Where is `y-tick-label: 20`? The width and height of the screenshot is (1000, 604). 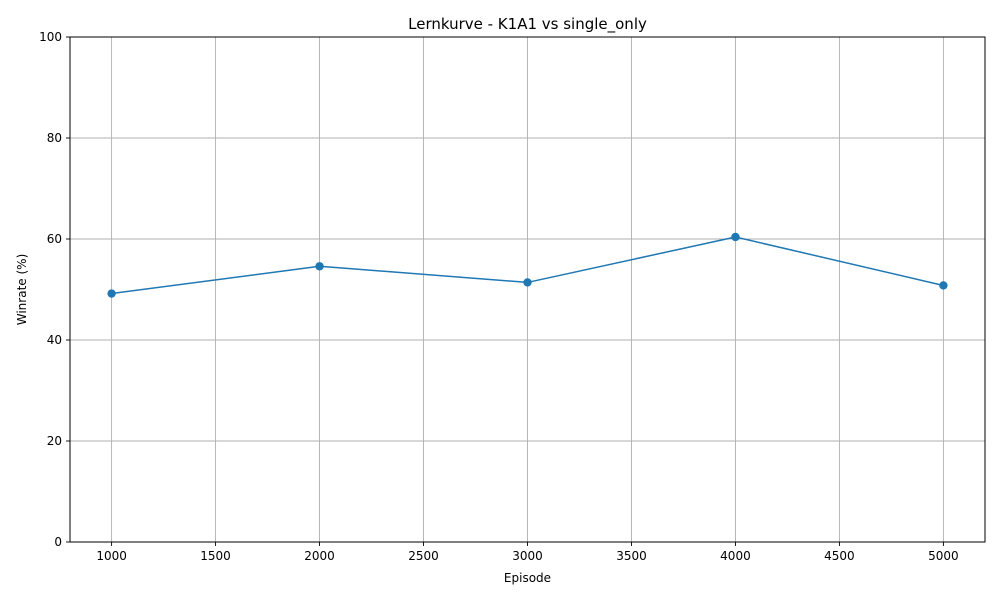
y-tick-label: 20 is located at coordinates (54, 441).